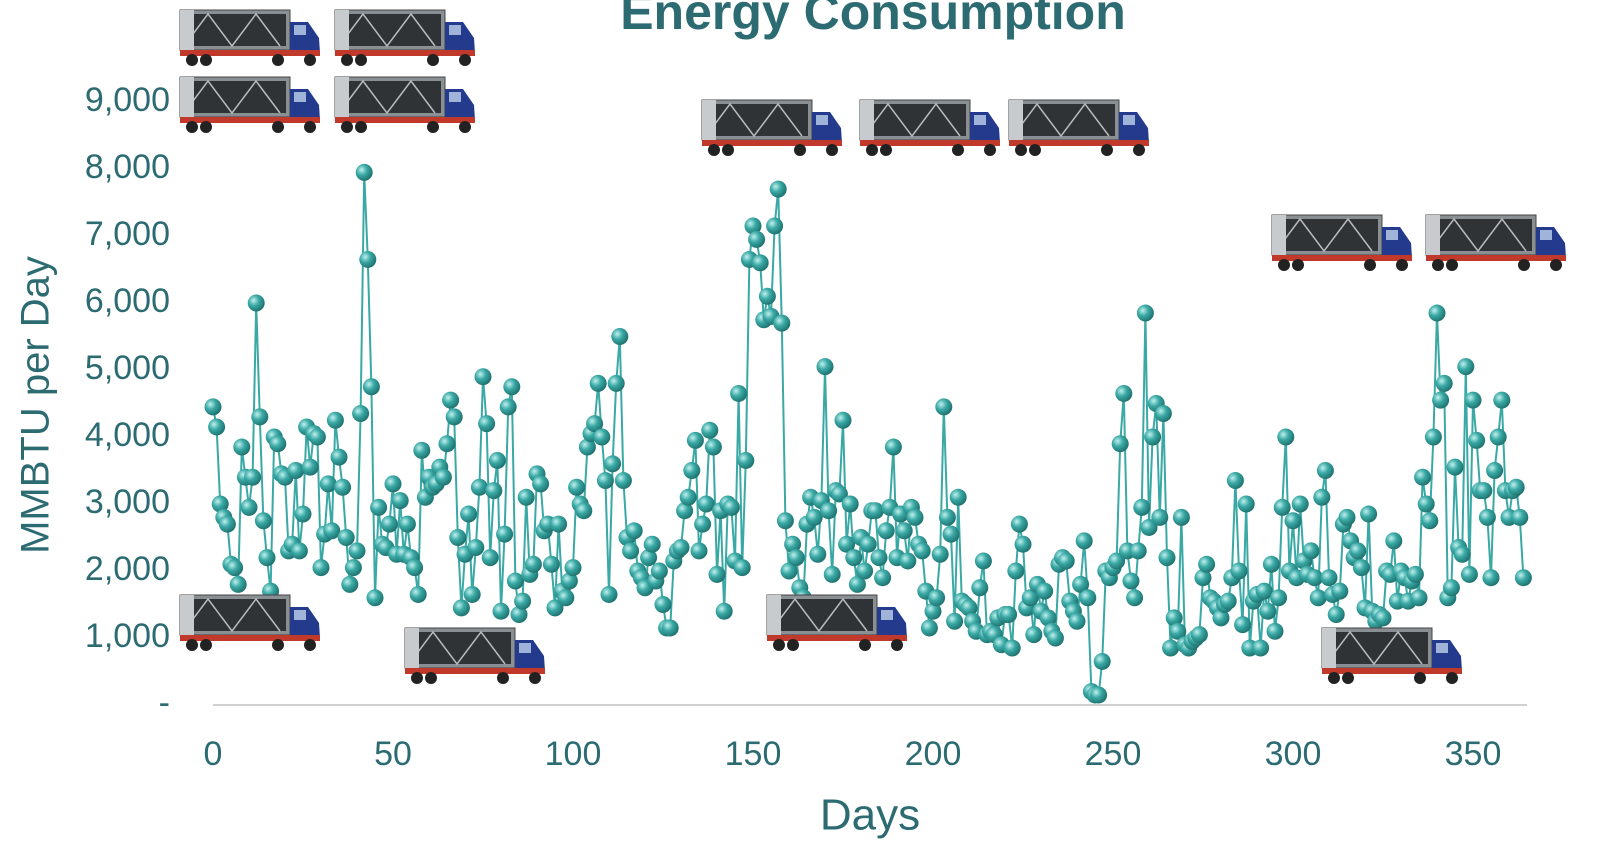  Describe the element at coordinates (127, 301) in the screenshot. I see `y-tick-label: 6,000` at that location.